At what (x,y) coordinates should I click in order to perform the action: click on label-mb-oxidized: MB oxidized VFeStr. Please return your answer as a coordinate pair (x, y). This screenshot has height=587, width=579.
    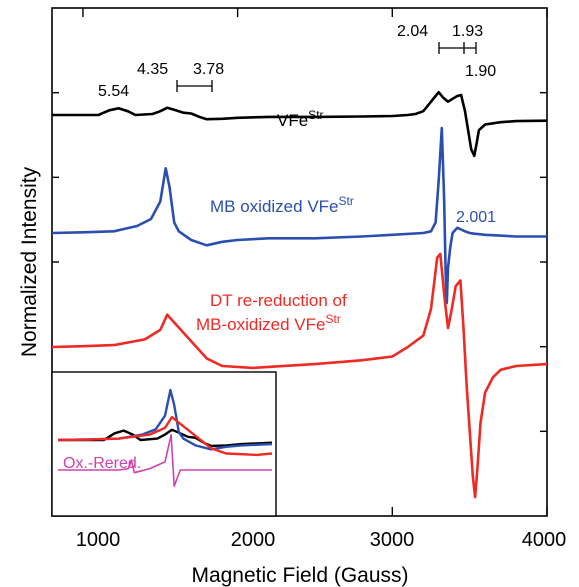
    Looking at the image, I should click on (282, 205).